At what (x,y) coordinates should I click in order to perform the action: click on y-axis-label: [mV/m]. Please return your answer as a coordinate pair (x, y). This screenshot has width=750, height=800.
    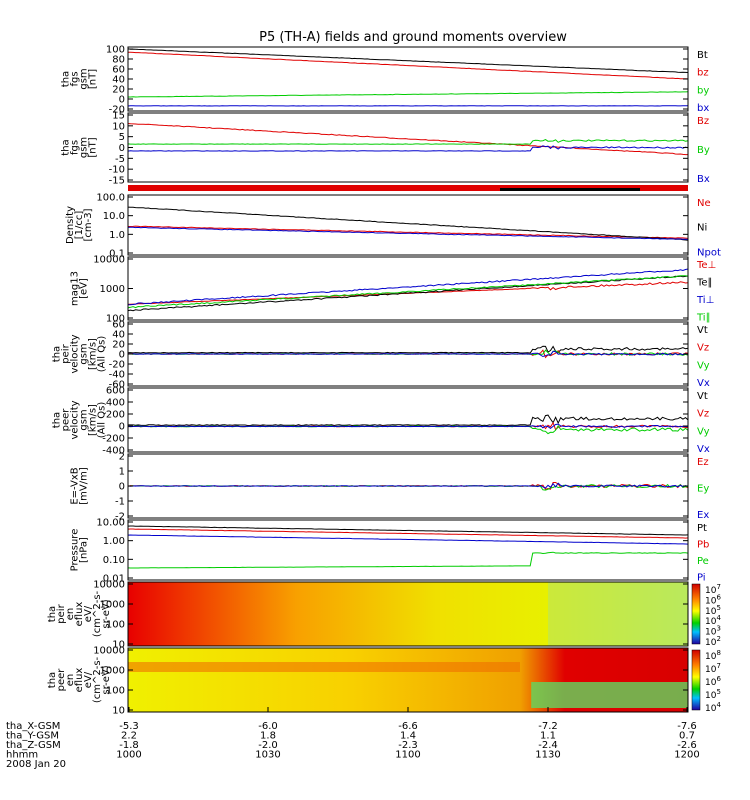
    Looking at the image, I should click on (84, 486).